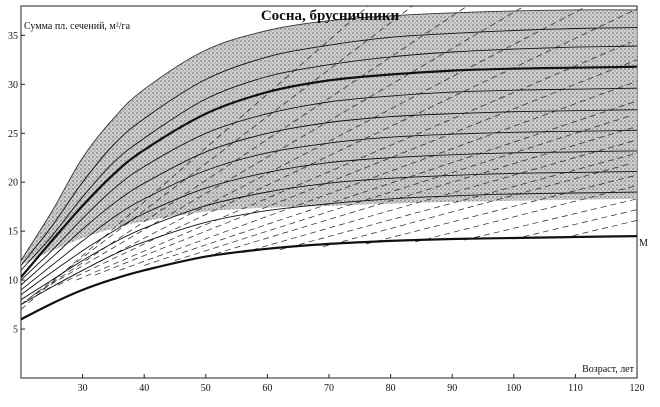 The width and height of the screenshot is (660, 407). What do you see at coordinates (643, 243) in the screenshot?
I see `series-end-label: M` at bounding box center [643, 243].